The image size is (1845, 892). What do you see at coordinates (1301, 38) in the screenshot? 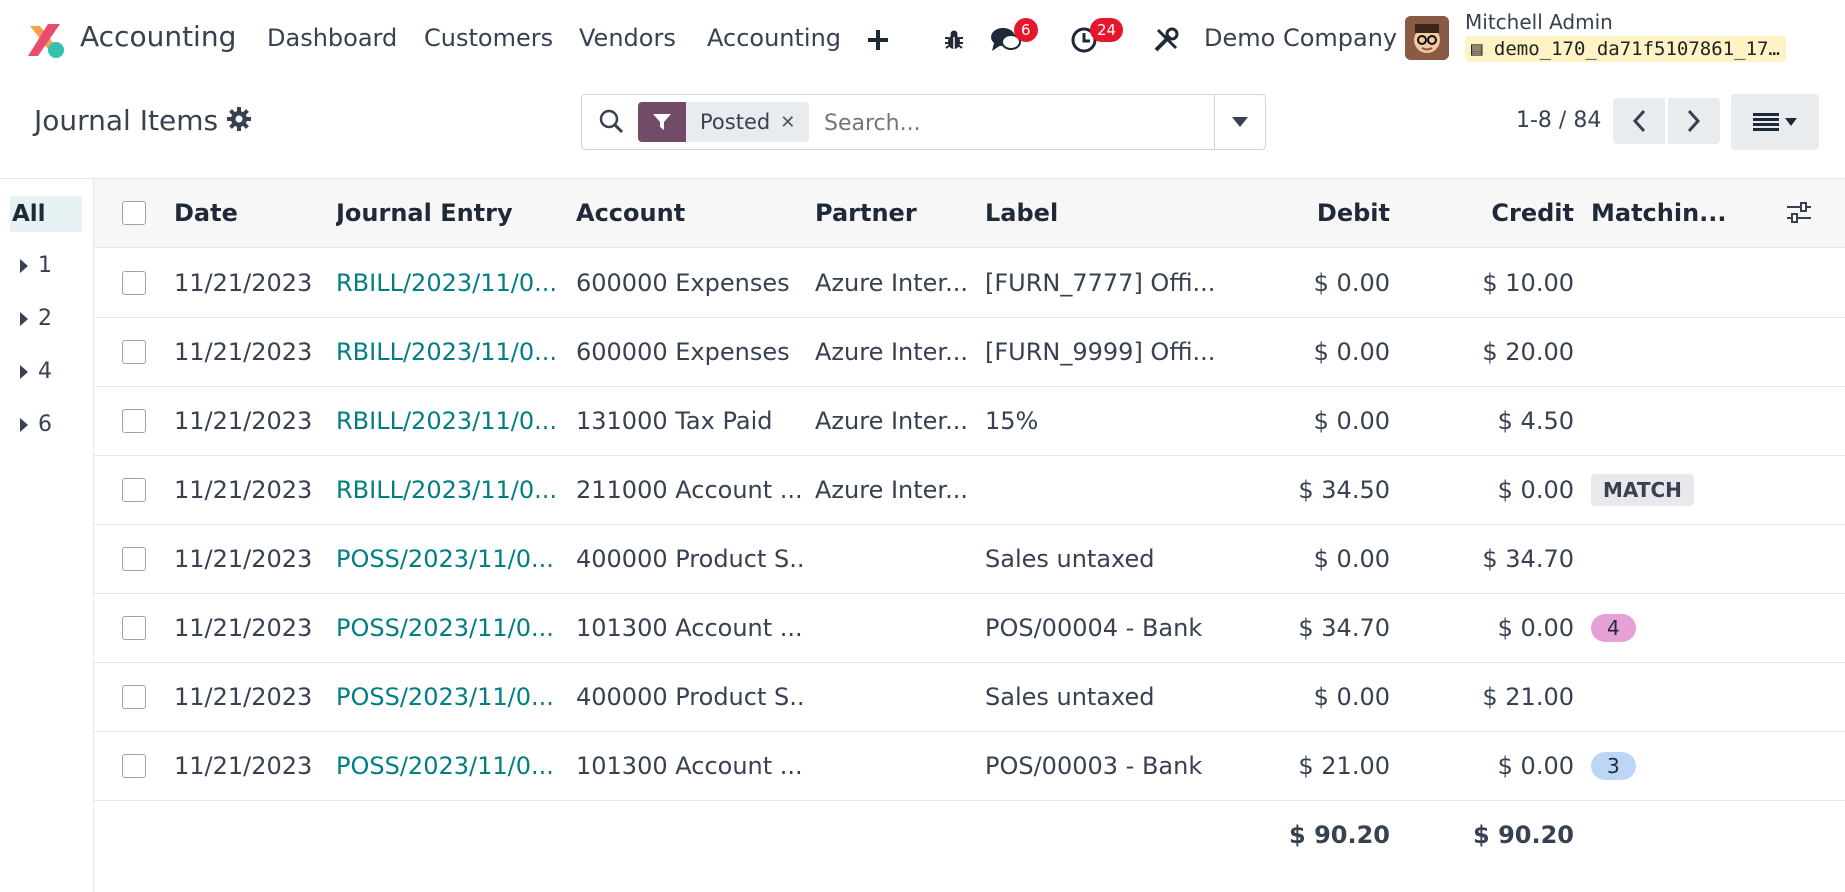
I see `company-switcher: Demo Company` at bounding box center [1301, 38].